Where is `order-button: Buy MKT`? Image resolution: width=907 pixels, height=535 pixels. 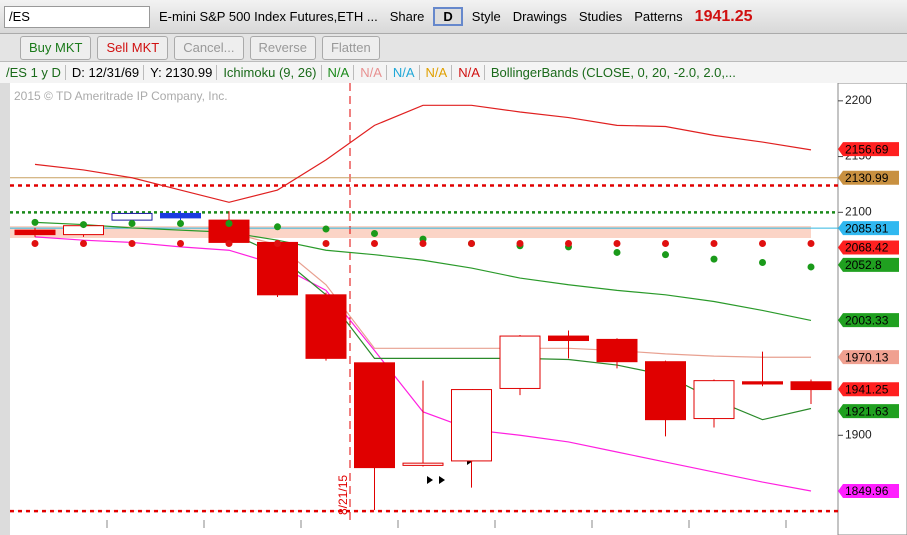
order-button: Buy MKT is located at coordinates (56, 47).